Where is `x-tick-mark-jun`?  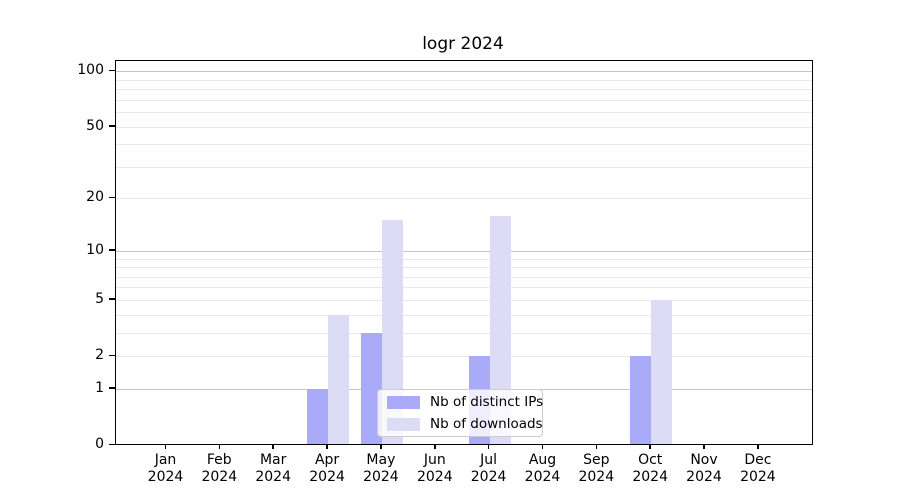 x-tick-mark-jun is located at coordinates (435, 446).